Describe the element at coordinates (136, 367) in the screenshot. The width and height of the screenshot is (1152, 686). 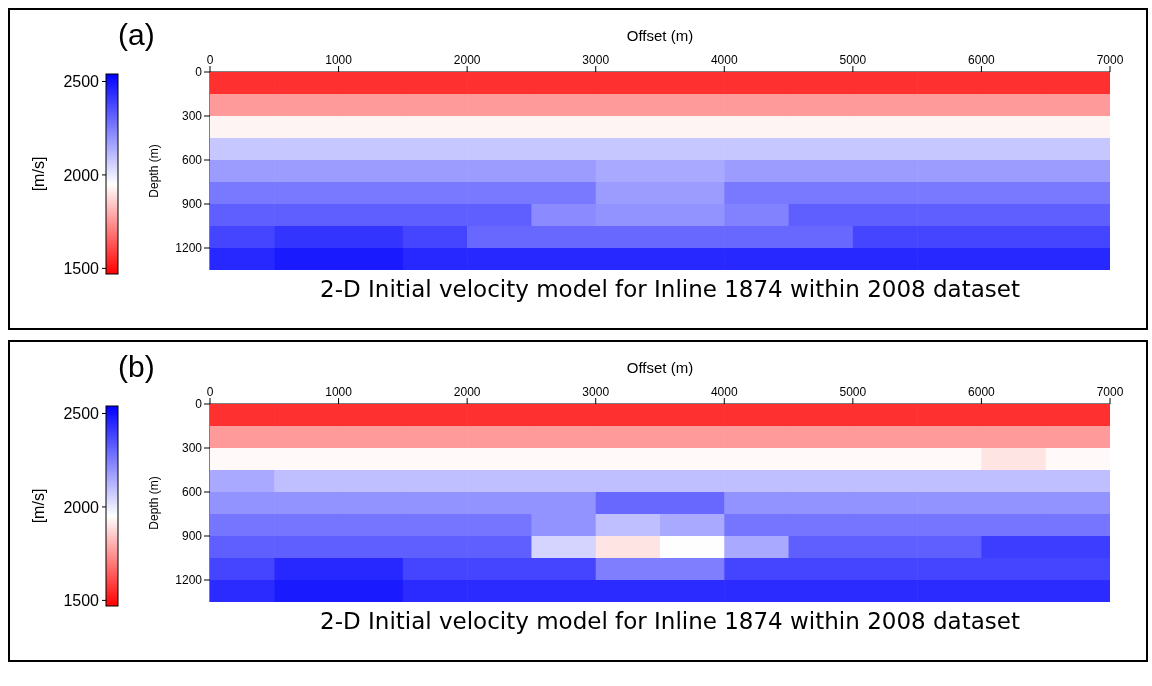
I see `text: (b)` at that location.